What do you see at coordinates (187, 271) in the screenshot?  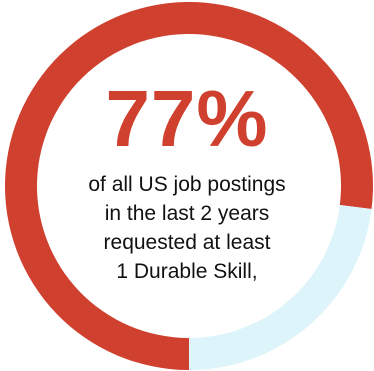 I see `caption-line-4: 1 Durable Skill,` at bounding box center [187, 271].